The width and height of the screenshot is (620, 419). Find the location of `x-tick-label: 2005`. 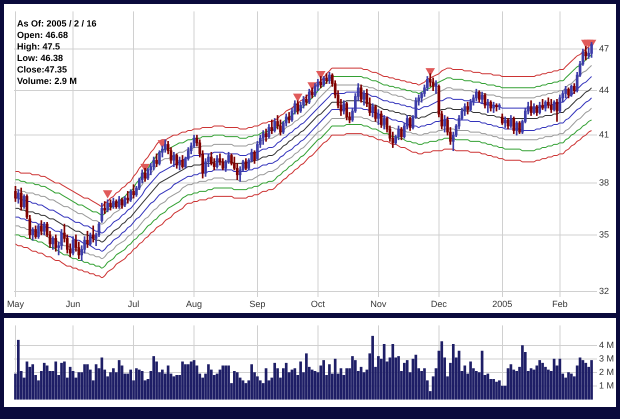

x-tick-label: 2005 is located at coordinates (502, 304).